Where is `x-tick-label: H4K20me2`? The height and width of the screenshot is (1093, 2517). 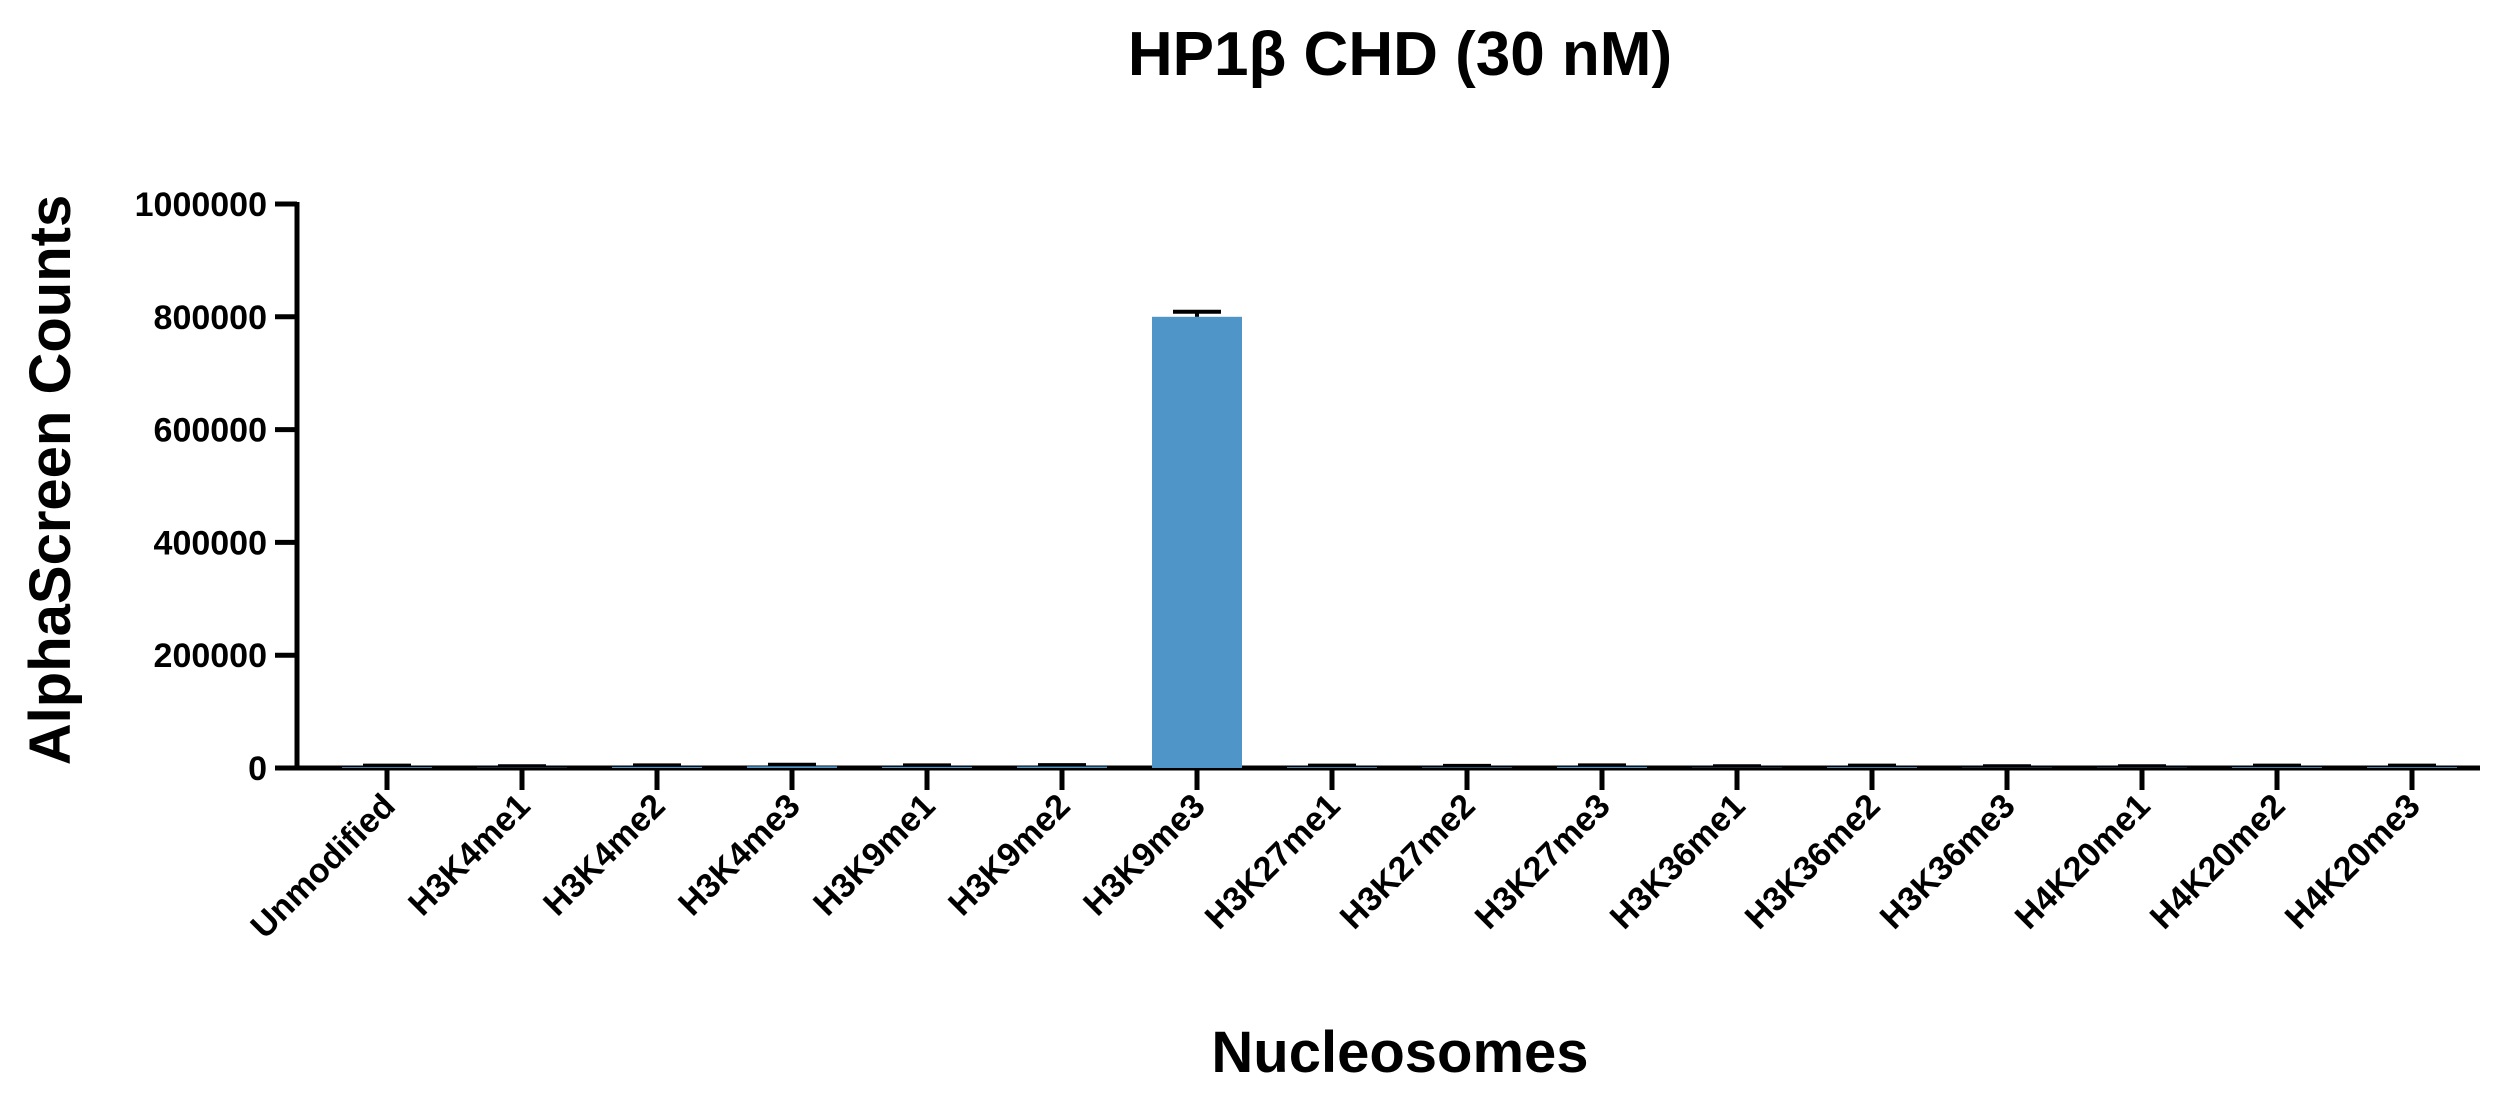 x-tick-label: H4K20me2 is located at coordinates (2218, 862).